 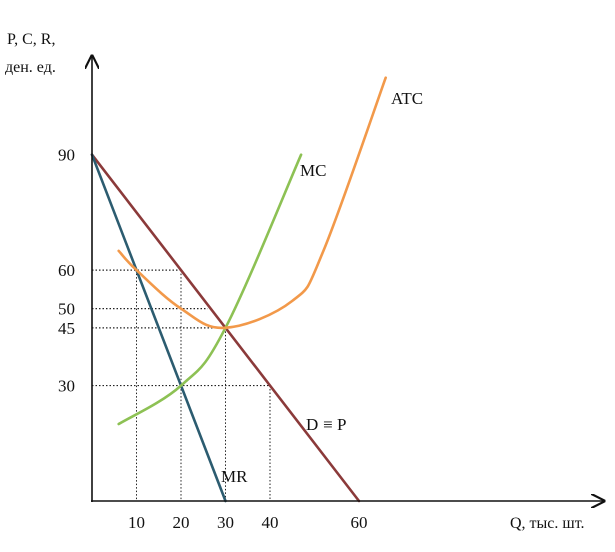 I want to click on y-tick-label-50: 50, so click(x=66, y=309).